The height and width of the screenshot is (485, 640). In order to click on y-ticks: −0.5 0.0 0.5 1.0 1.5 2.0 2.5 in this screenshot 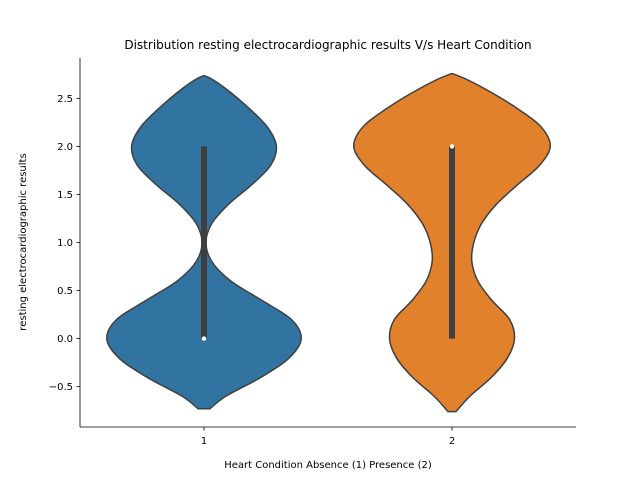, I will do `click(64, 243)`.